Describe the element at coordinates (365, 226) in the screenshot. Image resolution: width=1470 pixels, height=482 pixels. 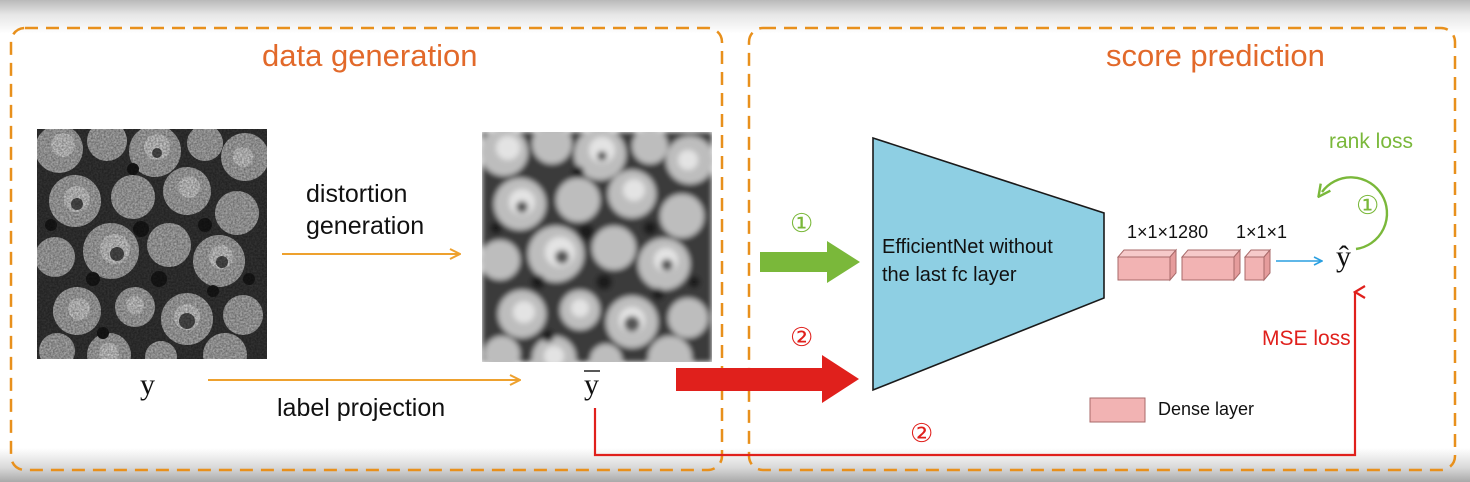
I see `distortion-label-2: generation` at that location.